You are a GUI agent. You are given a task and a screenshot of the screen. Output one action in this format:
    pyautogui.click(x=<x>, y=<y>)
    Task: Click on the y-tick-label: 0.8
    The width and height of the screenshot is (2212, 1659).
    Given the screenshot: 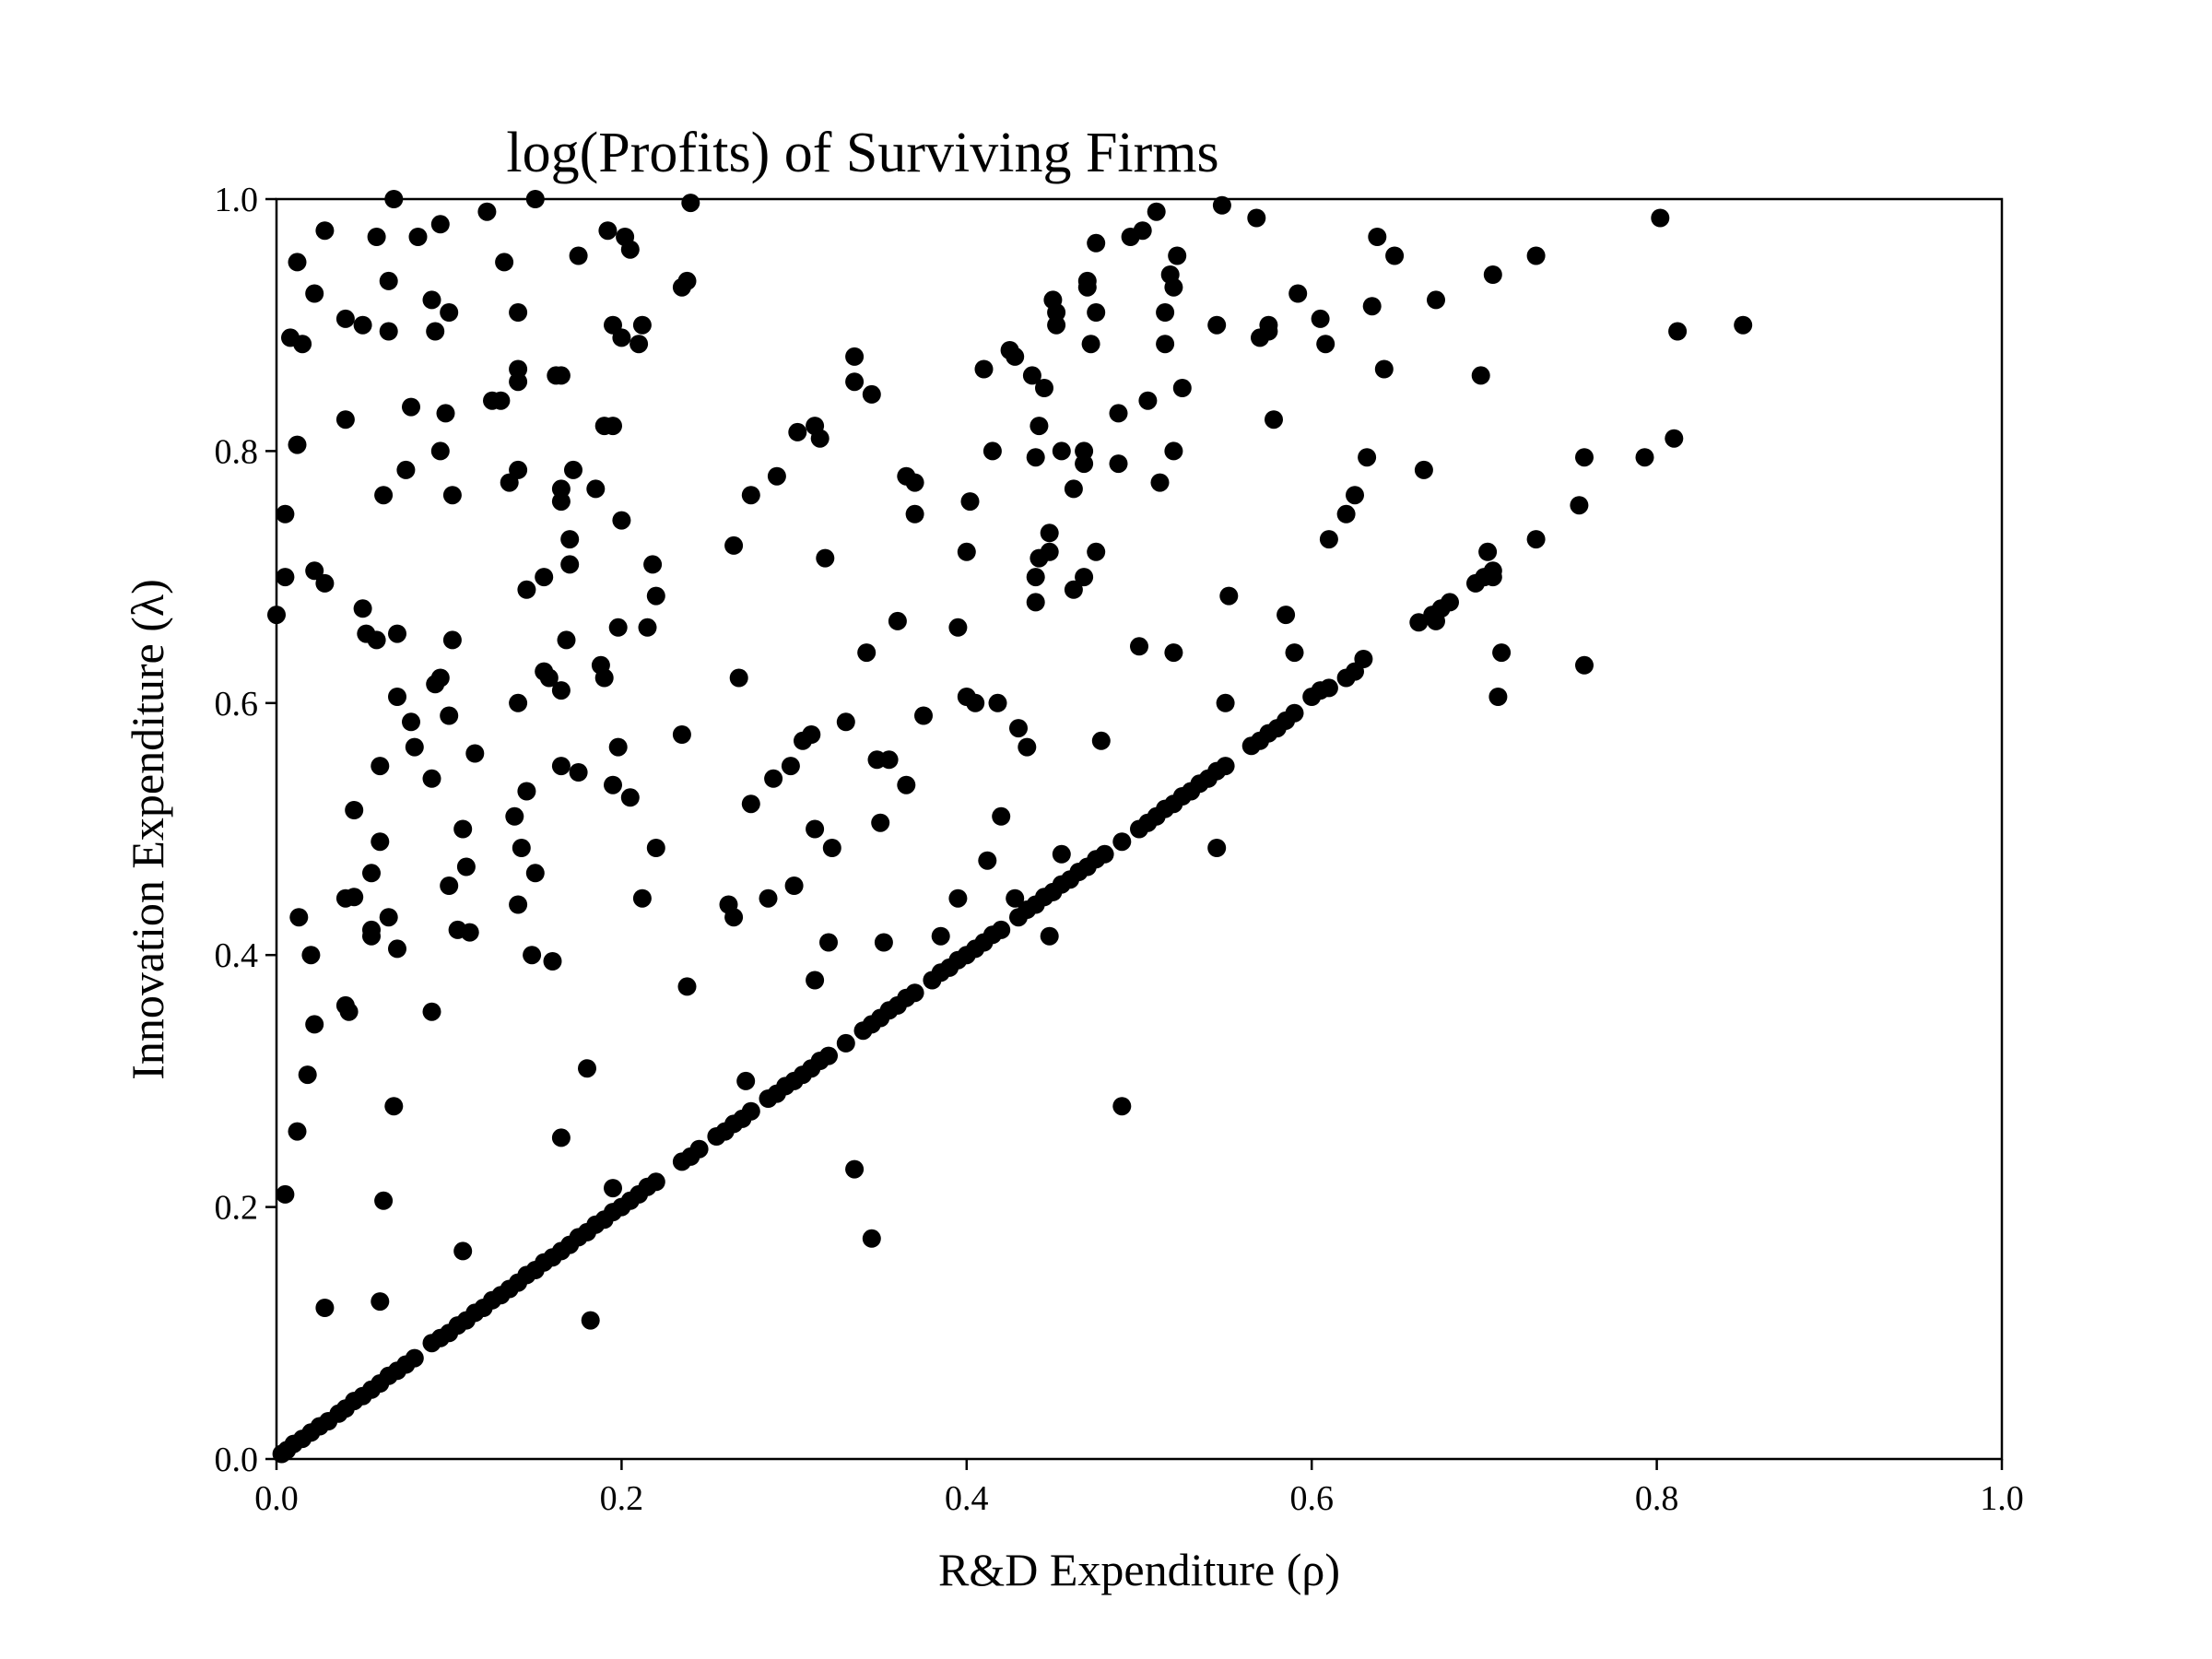 What is the action you would take?
    pyautogui.click(x=237, y=451)
    